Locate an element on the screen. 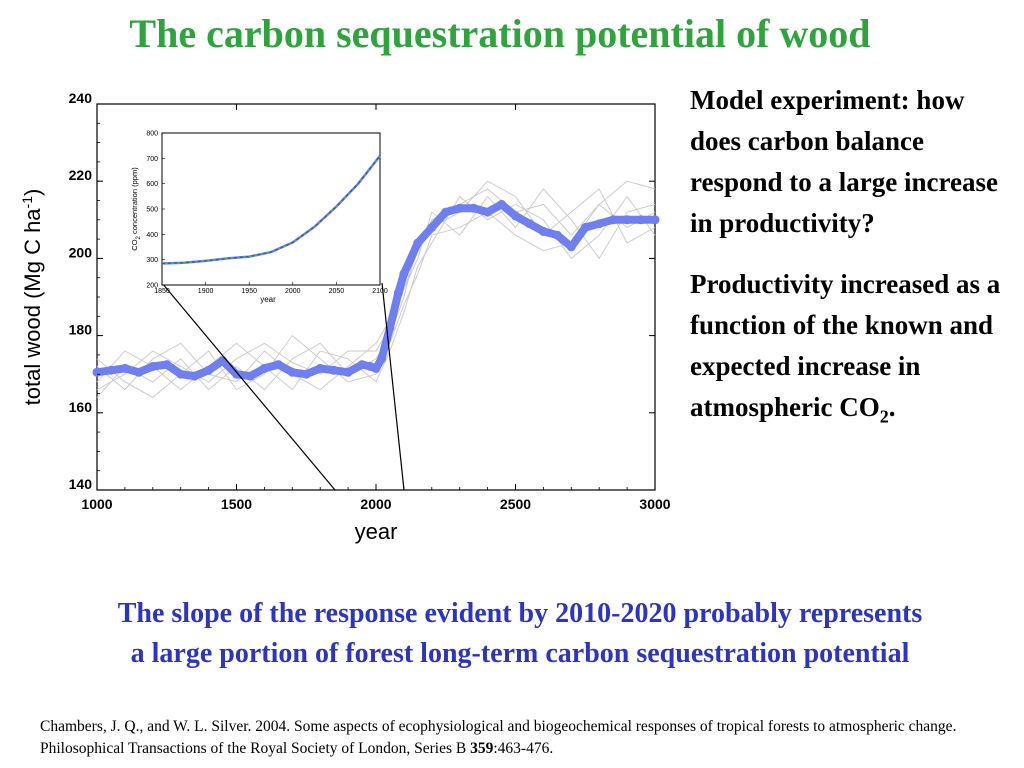 The width and height of the screenshot is (1024, 768). y-tick-label: 220 is located at coordinates (81, 175).